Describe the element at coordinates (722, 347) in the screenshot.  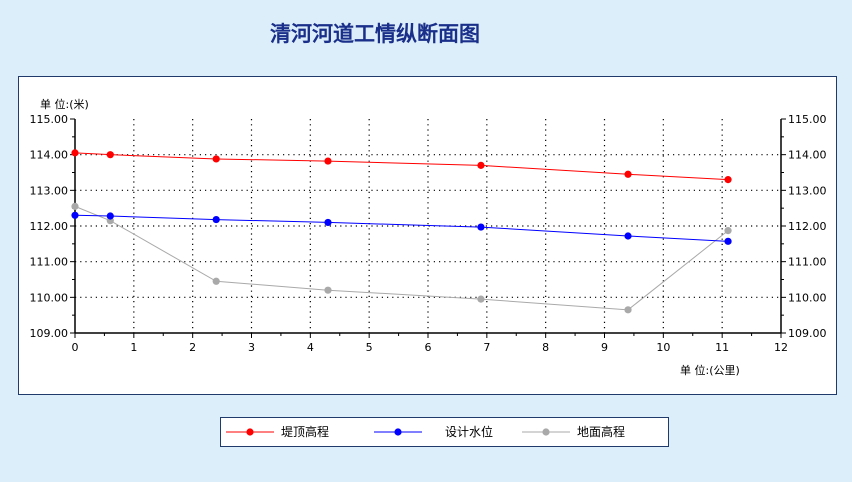
I see `x-tick-label: 11` at that location.